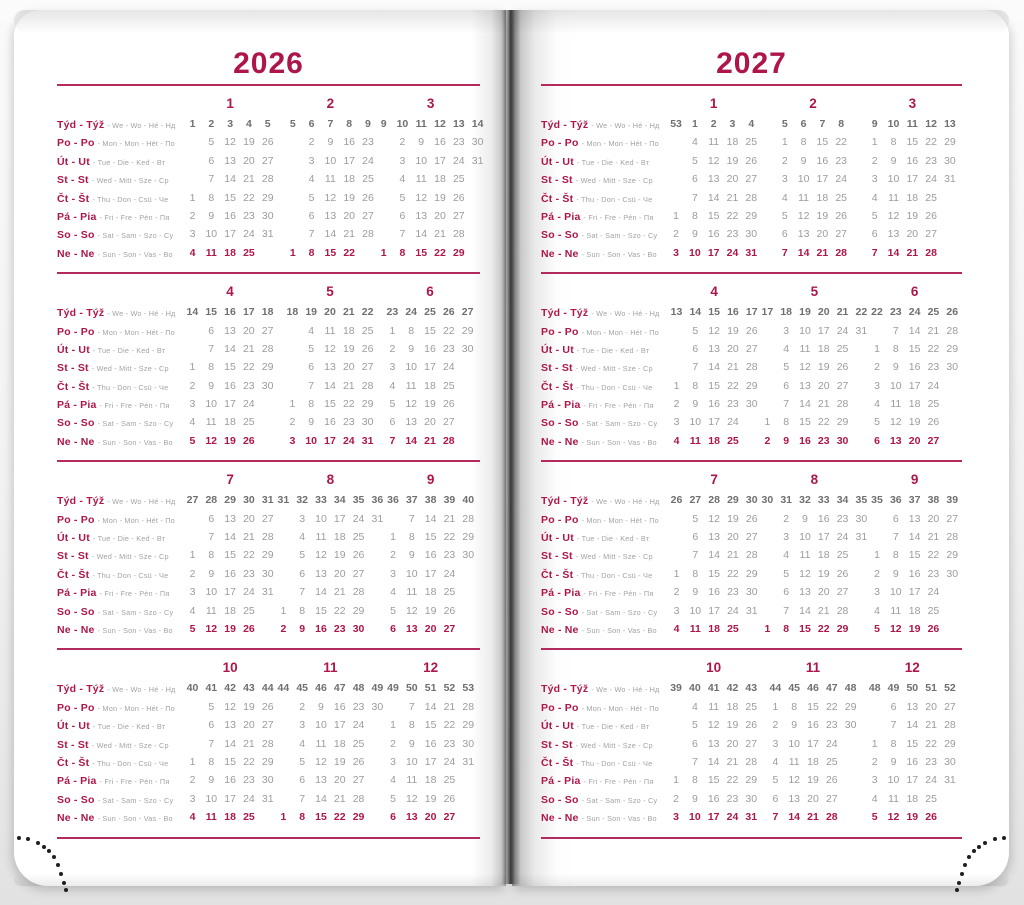 The height and width of the screenshot is (905, 1024). What do you see at coordinates (950, 124) in the screenshot?
I see `week-number-cell: 13` at bounding box center [950, 124].